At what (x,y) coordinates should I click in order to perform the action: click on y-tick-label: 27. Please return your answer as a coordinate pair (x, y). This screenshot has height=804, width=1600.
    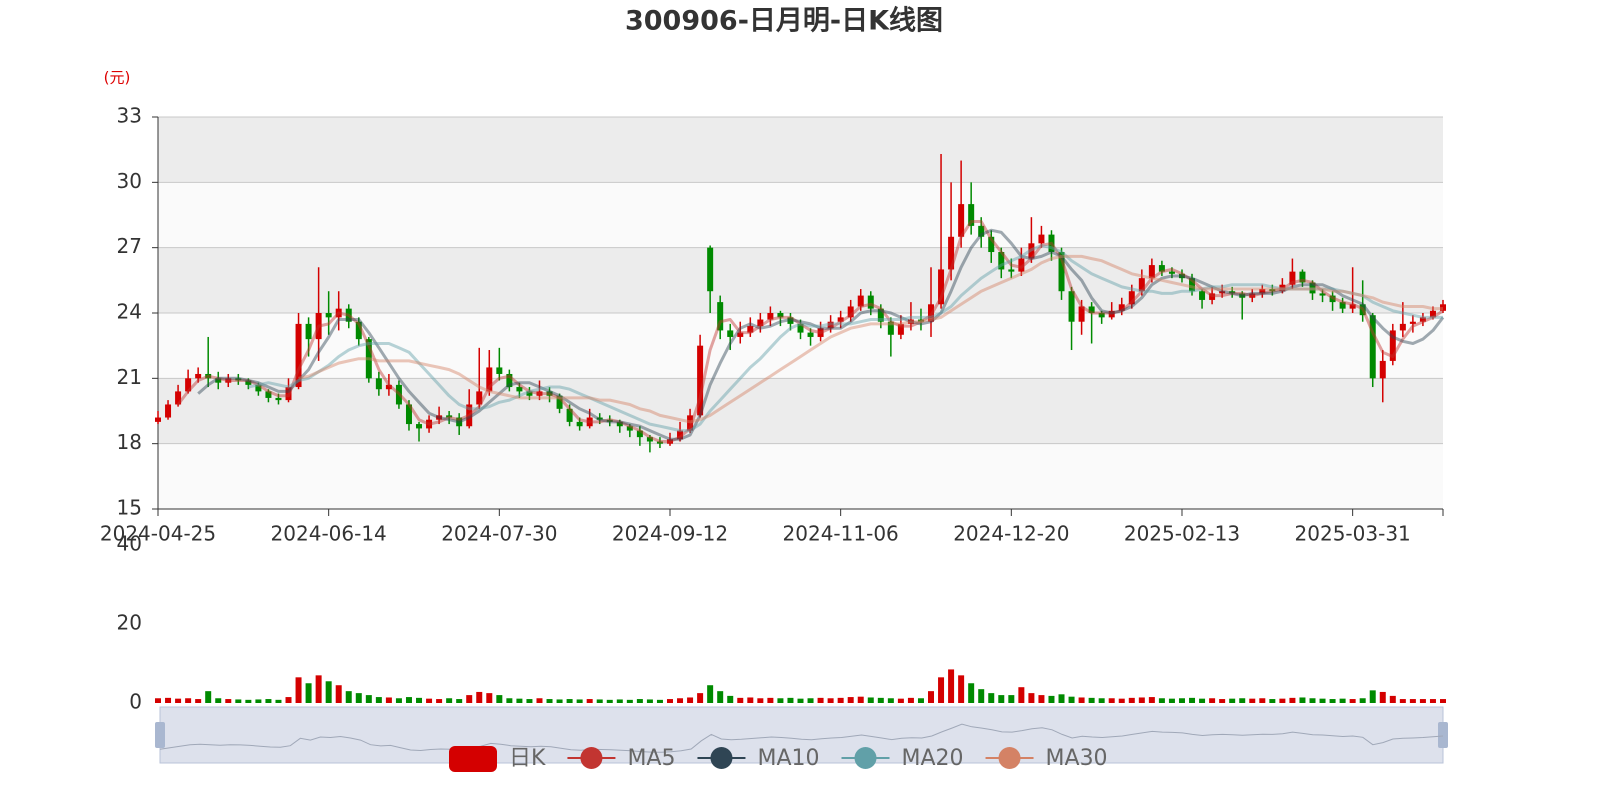
    Looking at the image, I should click on (129, 246).